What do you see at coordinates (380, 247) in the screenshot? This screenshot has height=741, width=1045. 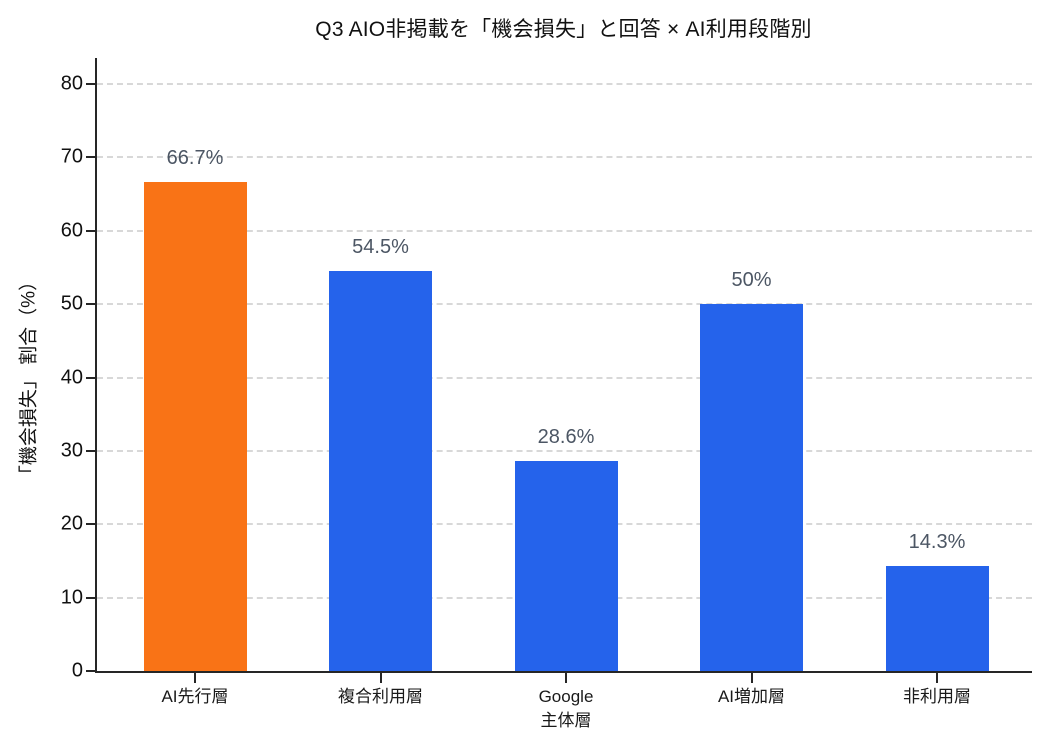 I see `bar-value-label-1: 54.5%` at bounding box center [380, 247].